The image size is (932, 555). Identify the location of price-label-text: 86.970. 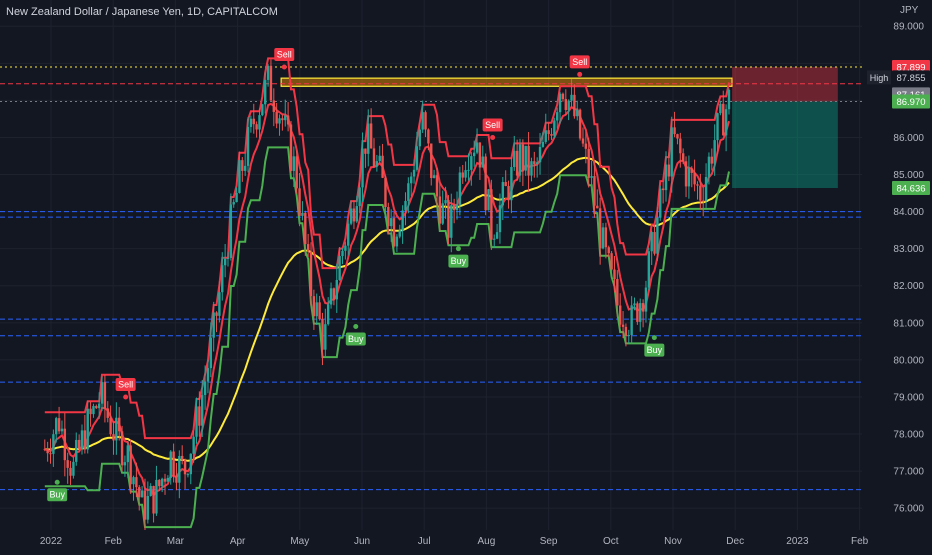
(910, 102).